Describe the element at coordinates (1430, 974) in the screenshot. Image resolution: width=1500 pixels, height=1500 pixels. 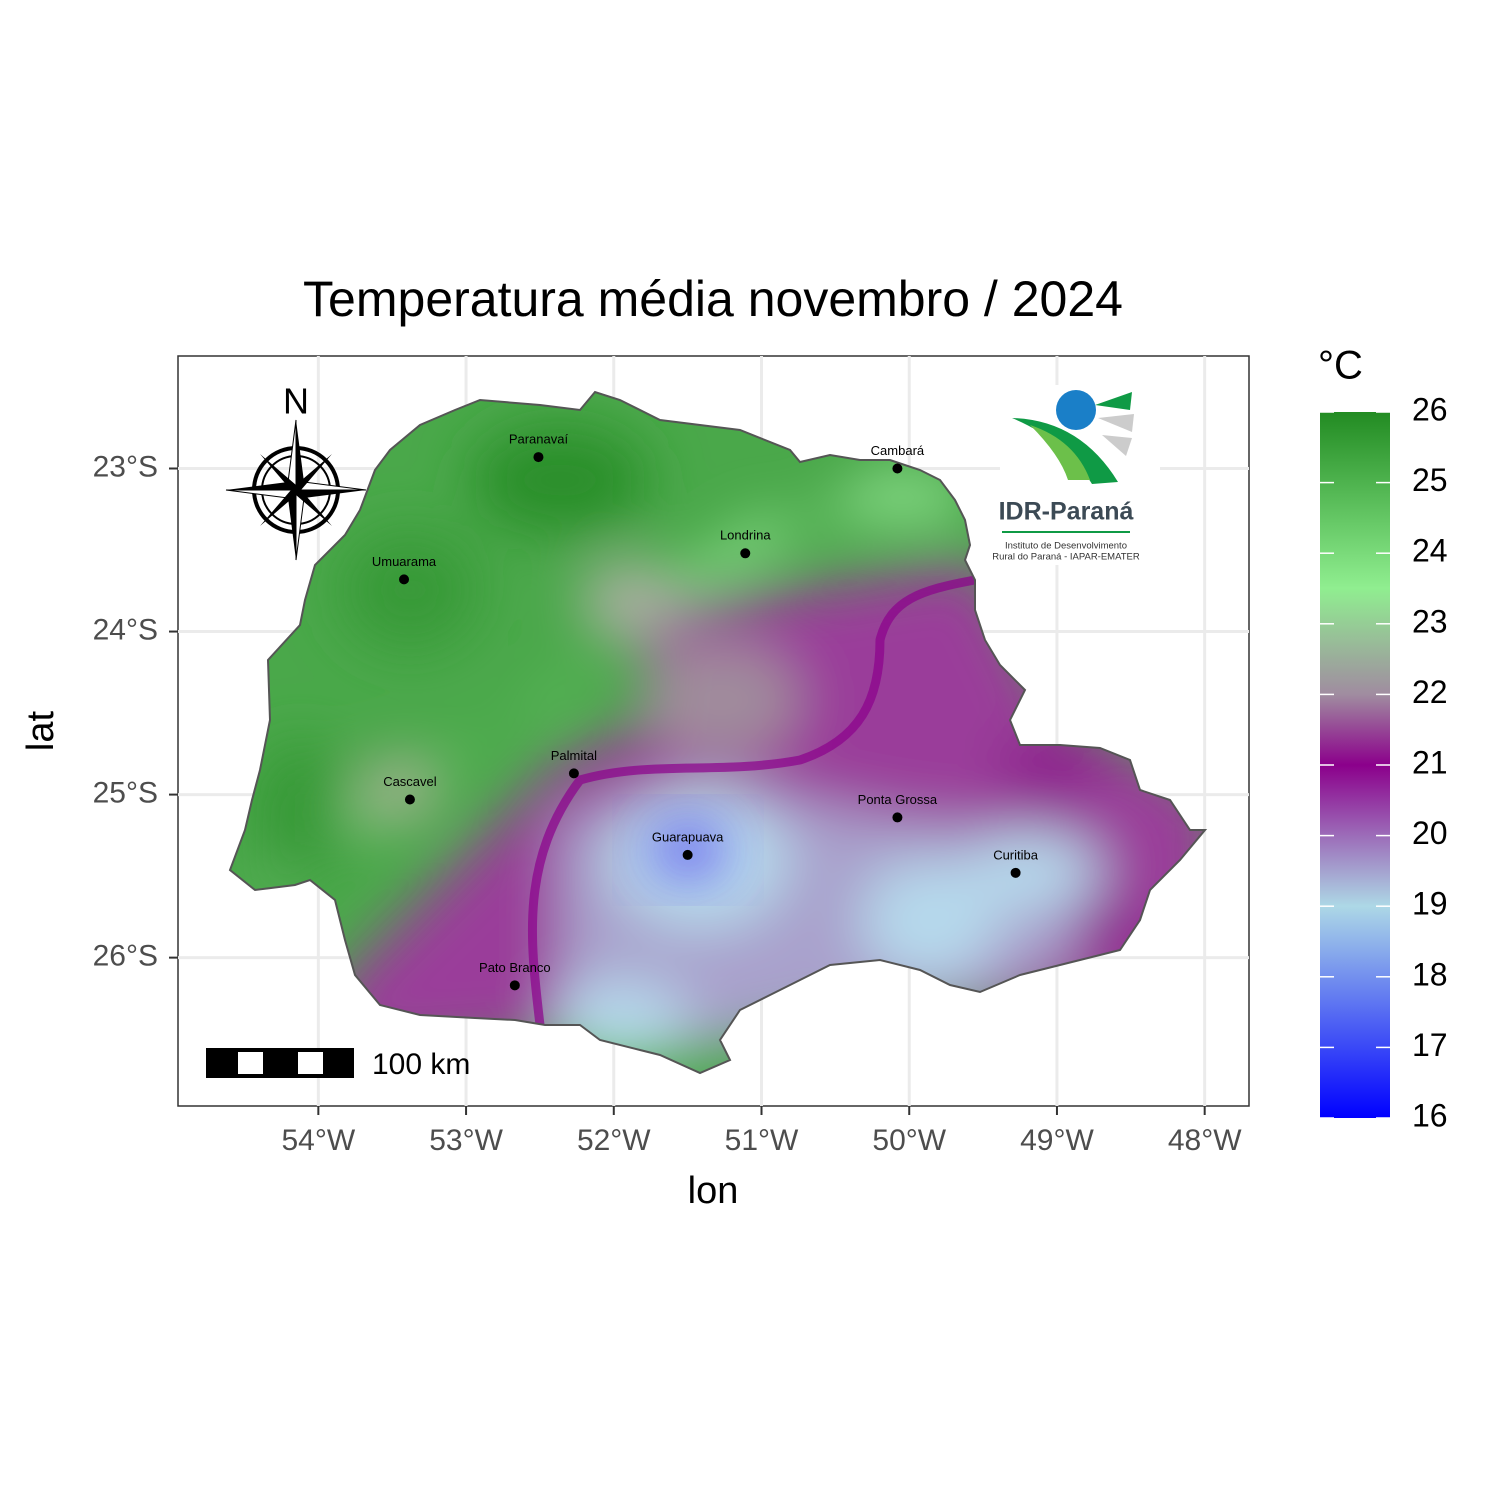
I see `legend-tick-label: 18` at that location.